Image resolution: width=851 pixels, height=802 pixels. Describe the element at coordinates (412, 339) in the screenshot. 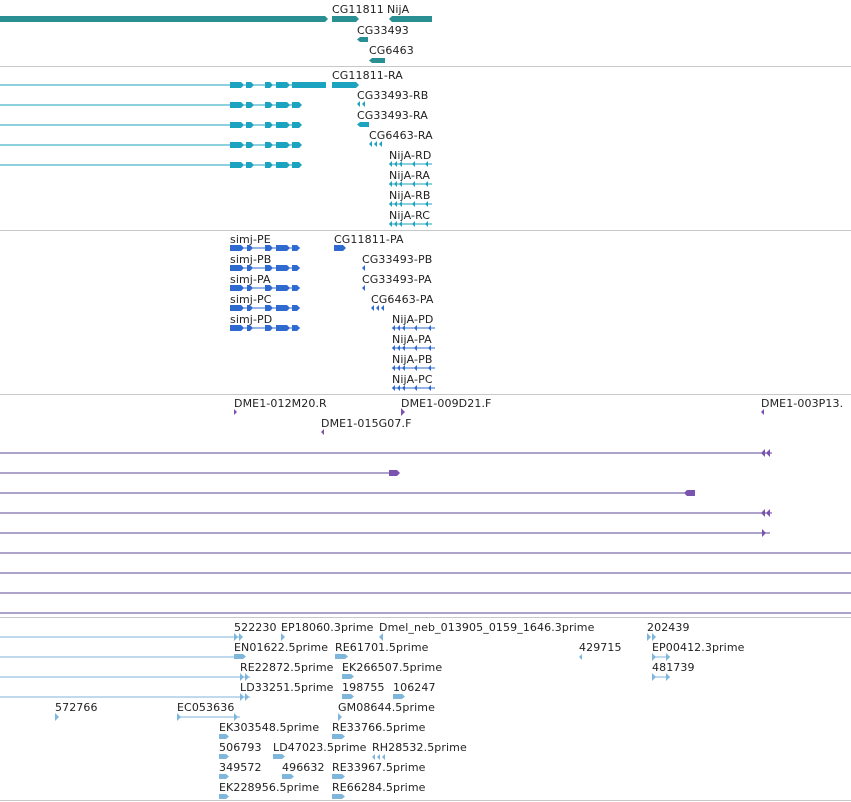

I see `protein-label: NijA-PA` at that location.